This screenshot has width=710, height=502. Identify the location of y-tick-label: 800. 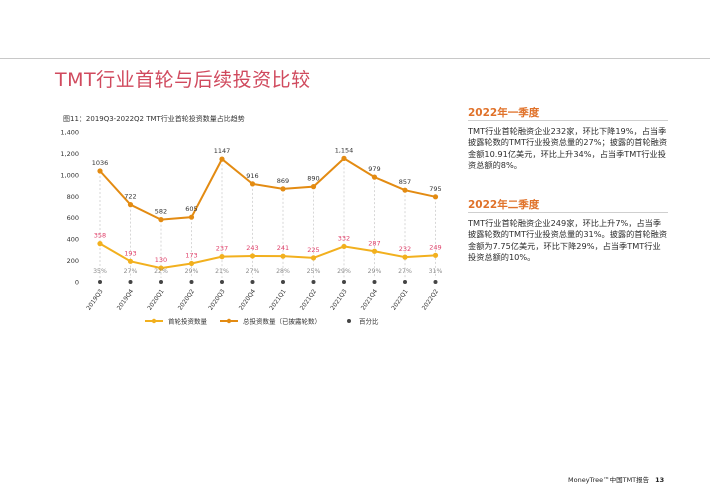
(73, 197).